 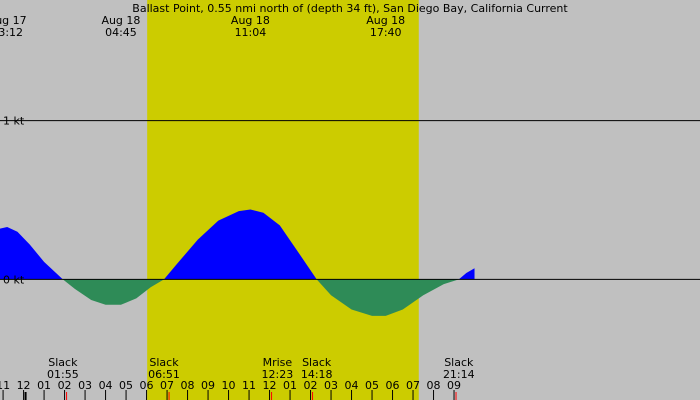 I want to click on event-time-label: 01:55, so click(x=63, y=374).